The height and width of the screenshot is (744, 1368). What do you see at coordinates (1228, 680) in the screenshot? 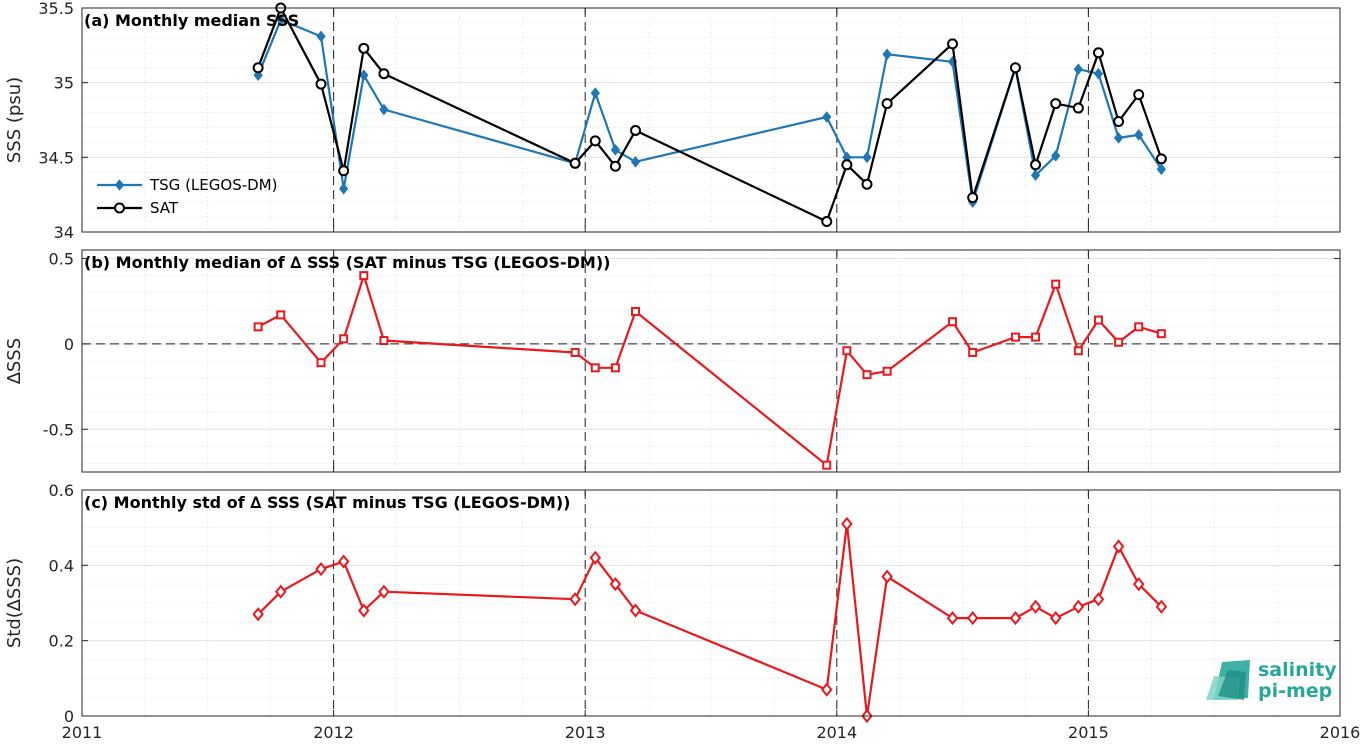
I see `logo-mark-icon` at bounding box center [1228, 680].